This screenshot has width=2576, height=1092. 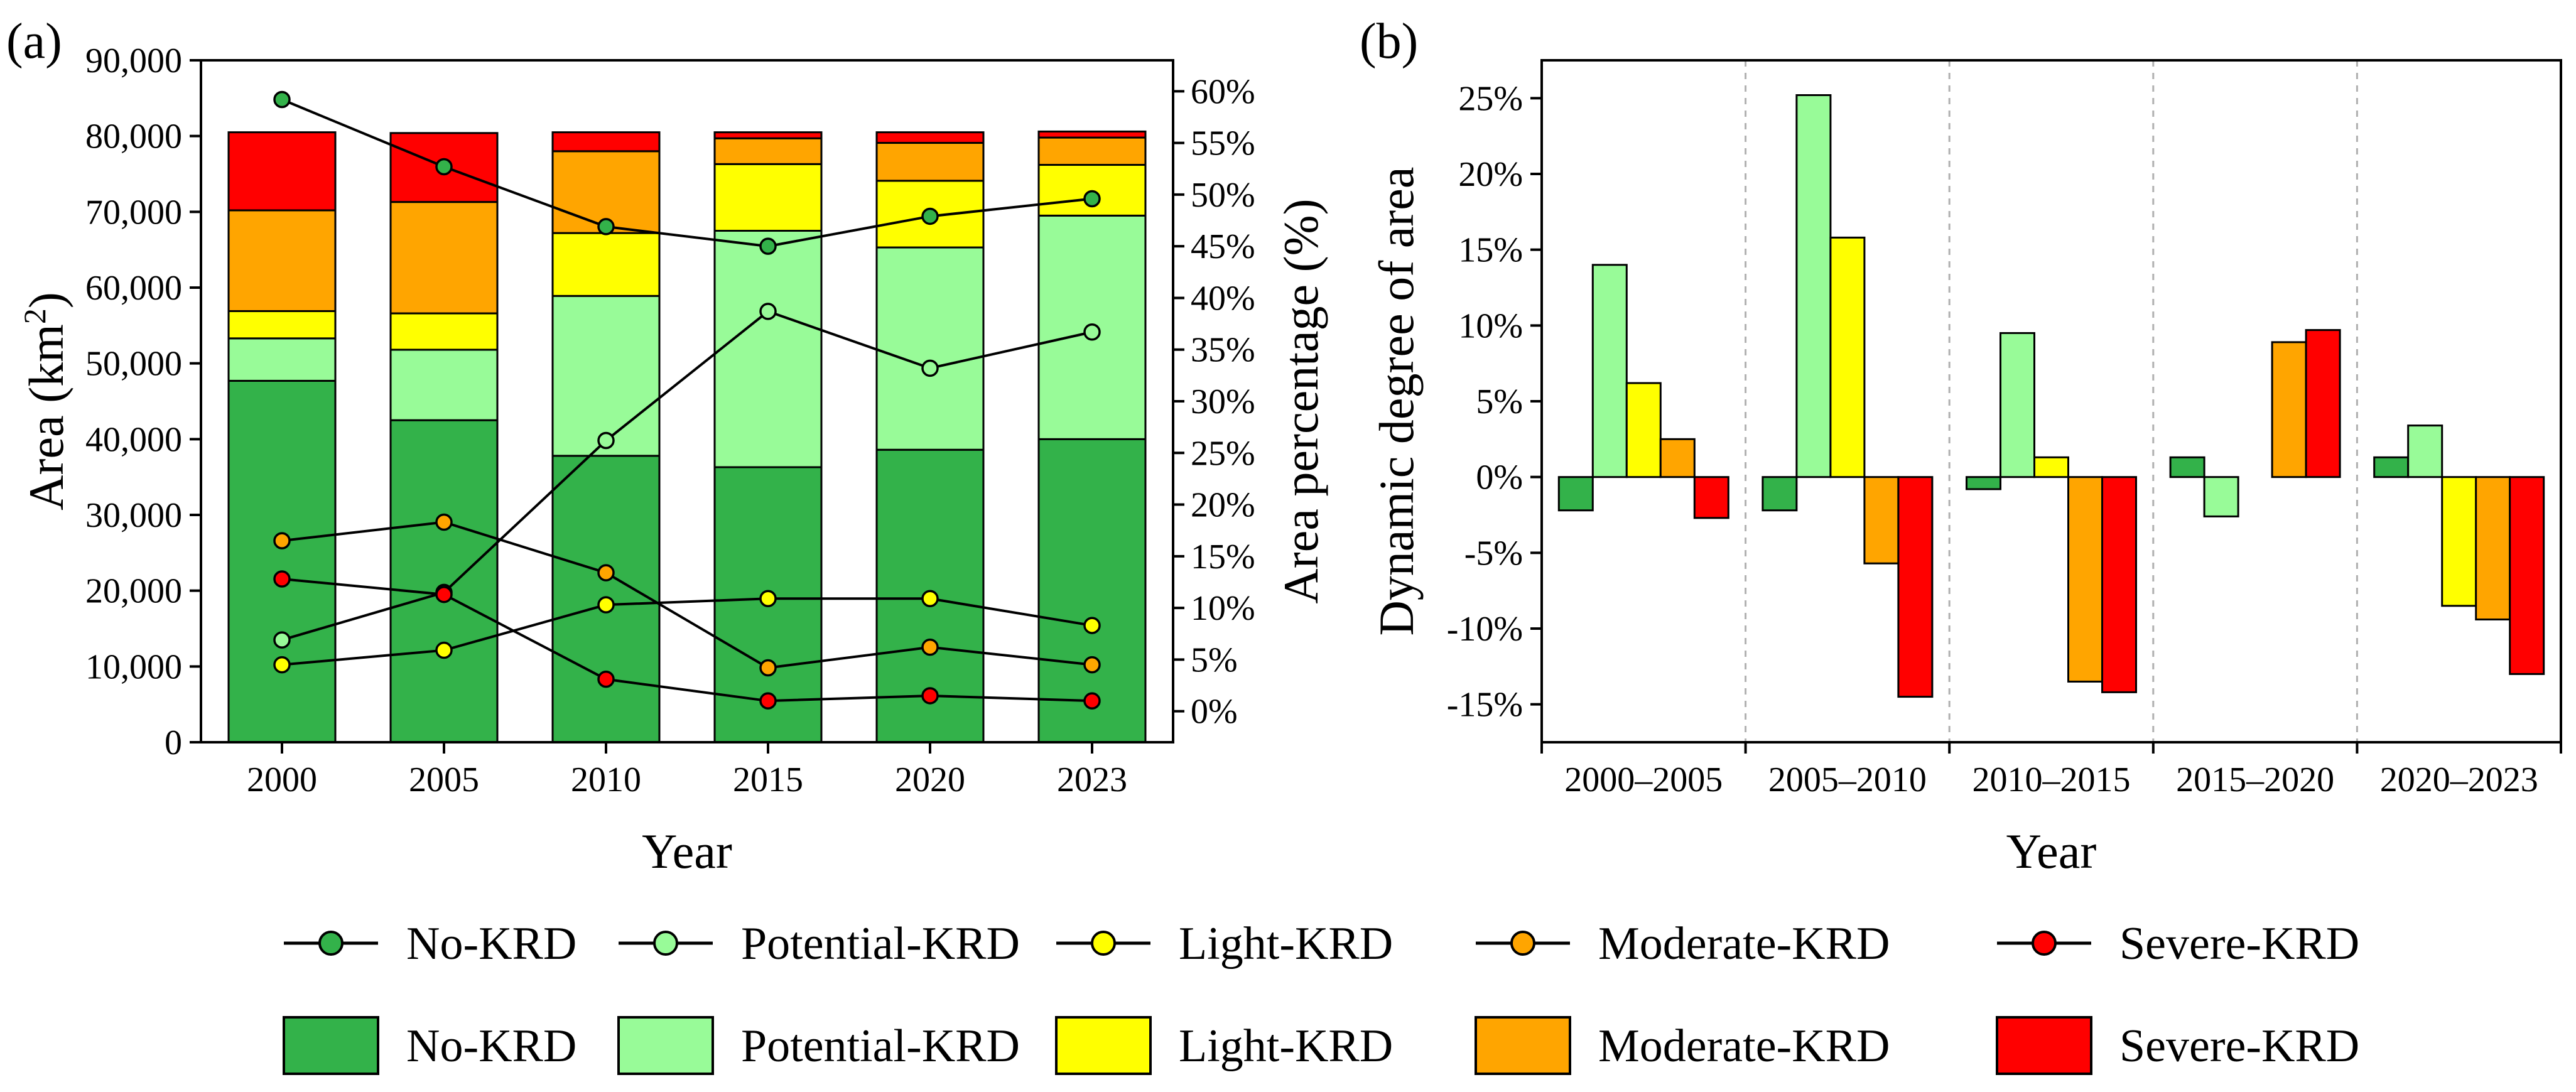 What do you see at coordinates (881, 1046) in the screenshot?
I see `legend-bar-label: Potential-KRD` at bounding box center [881, 1046].